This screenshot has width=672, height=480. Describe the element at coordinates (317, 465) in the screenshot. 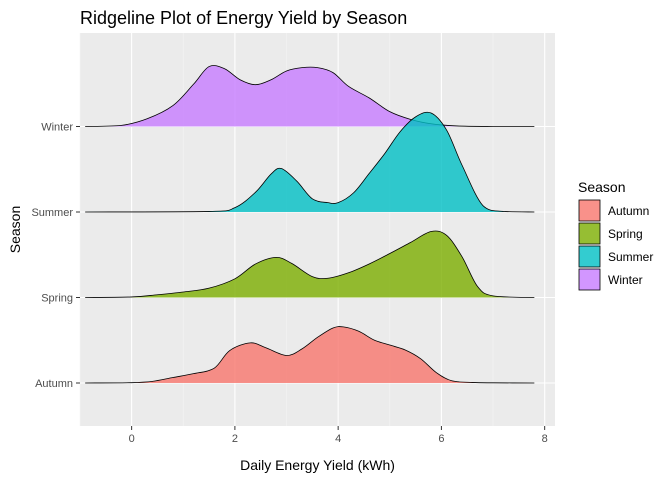

I see `x-axis-title: Daily Energy Yield (kWh)` at that location.